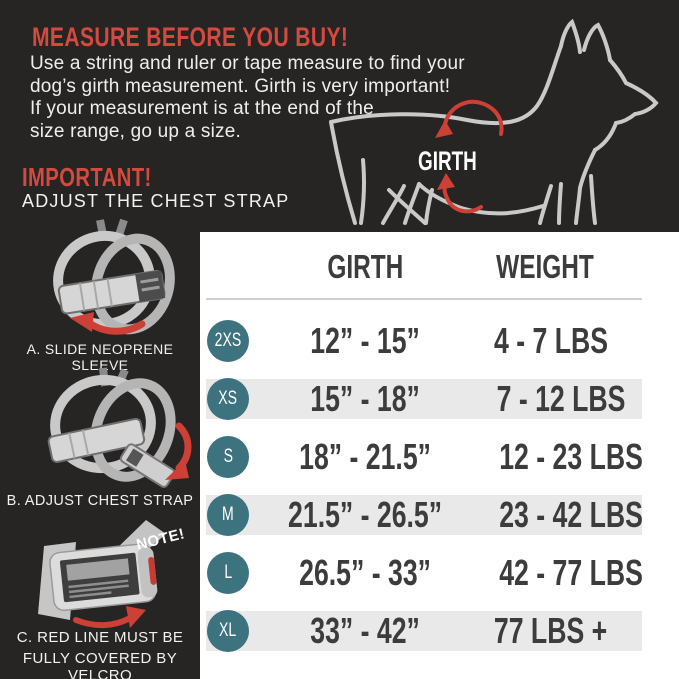 Image resolution: width=679 pixels, height=679 pixels. I want to click on harness-step-b-illustration, so click(119, 427).